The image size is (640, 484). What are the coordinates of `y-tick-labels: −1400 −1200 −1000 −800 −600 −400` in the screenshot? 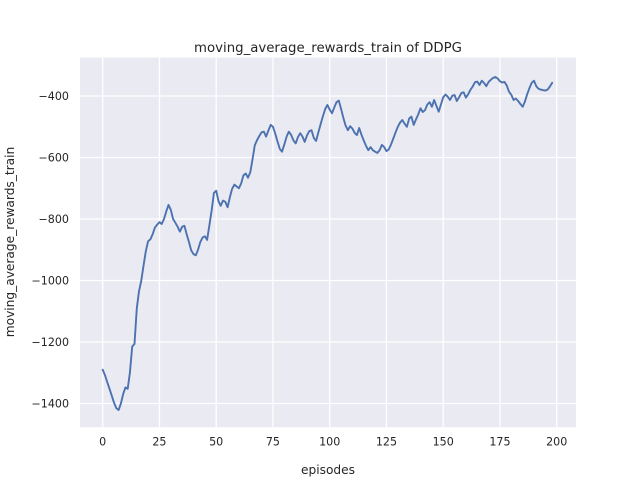 It's located at (50, 250).